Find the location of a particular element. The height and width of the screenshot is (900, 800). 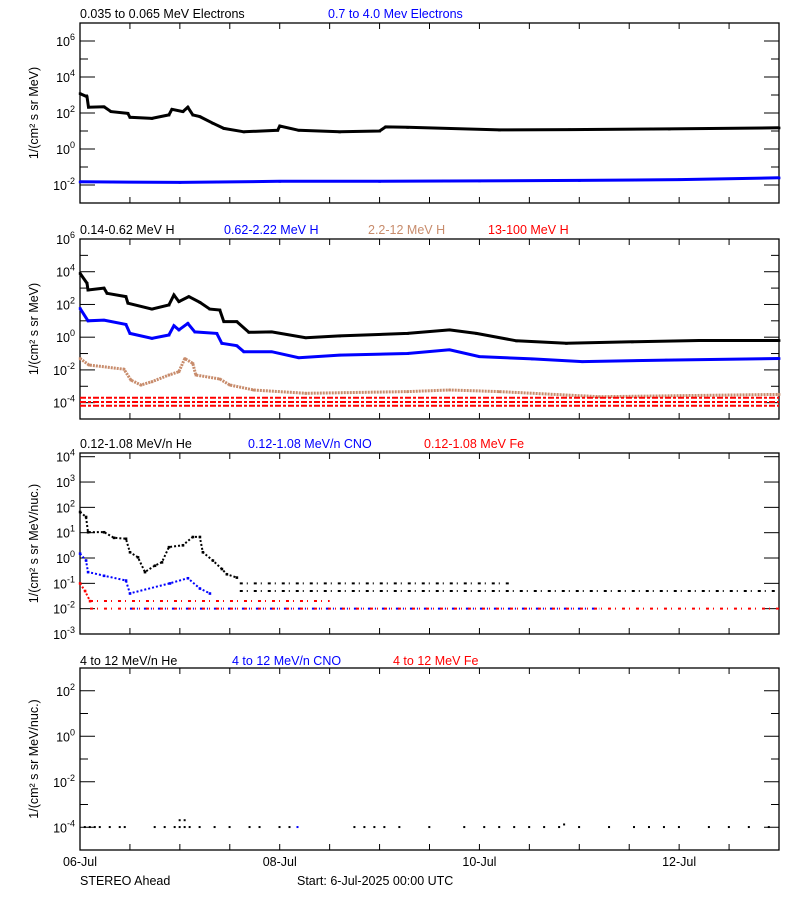

x-tick-label: 10-Jul is located at coordinates (479, 862).